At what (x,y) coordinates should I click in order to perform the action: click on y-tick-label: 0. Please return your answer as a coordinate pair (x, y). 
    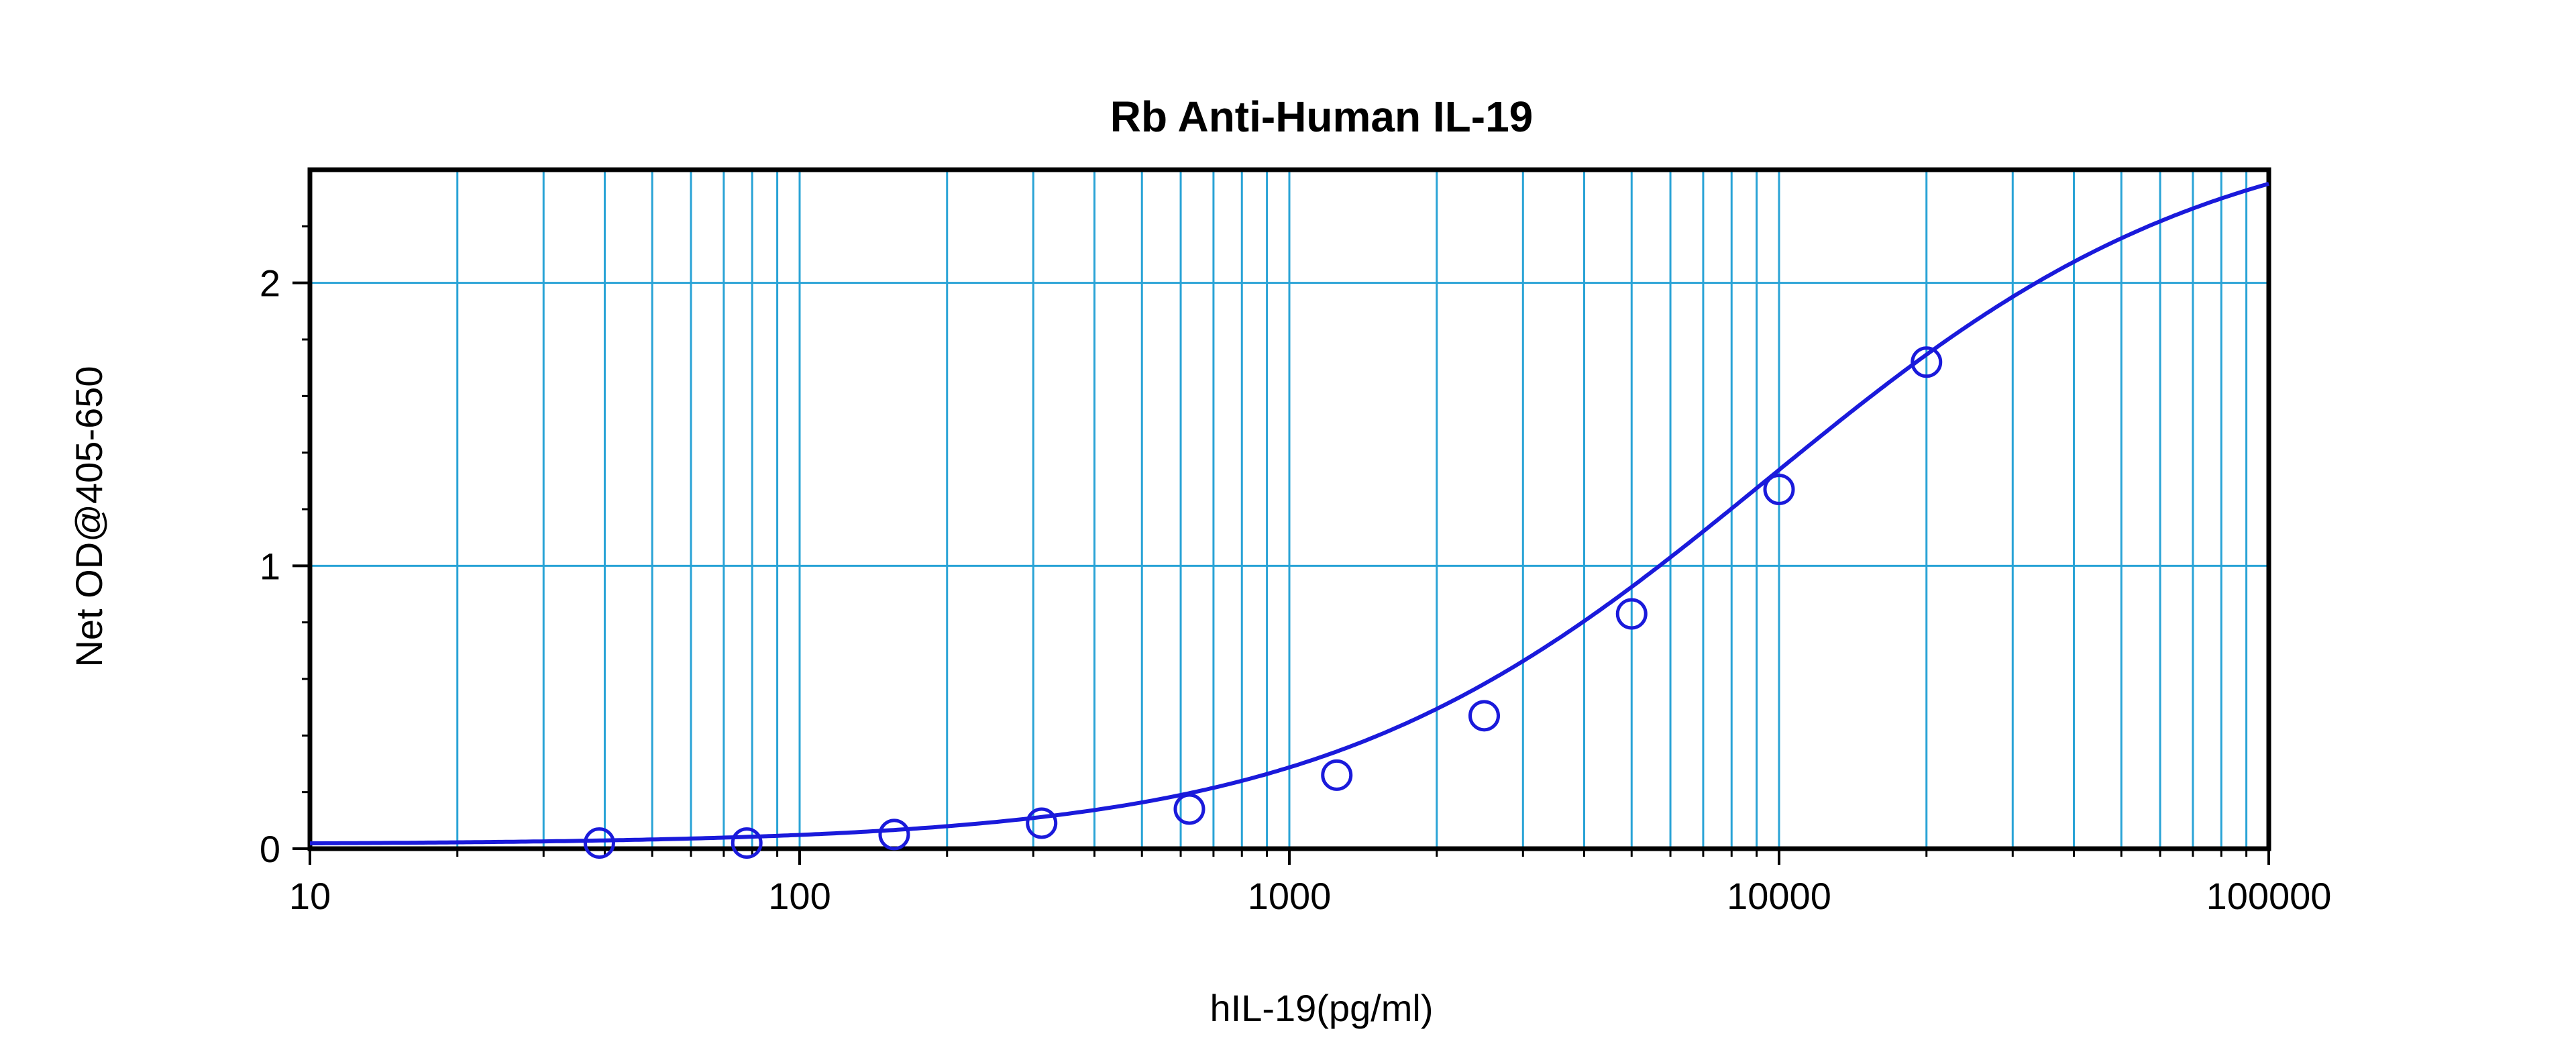
    Looking at the image, I should click on (270, 849).